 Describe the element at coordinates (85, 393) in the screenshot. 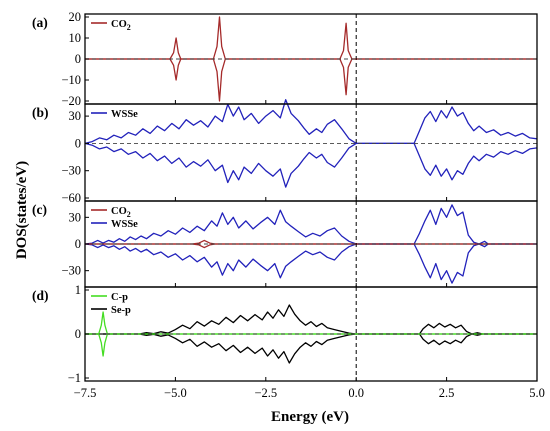

I see `x-tick-label-0: −7.5` at that location.